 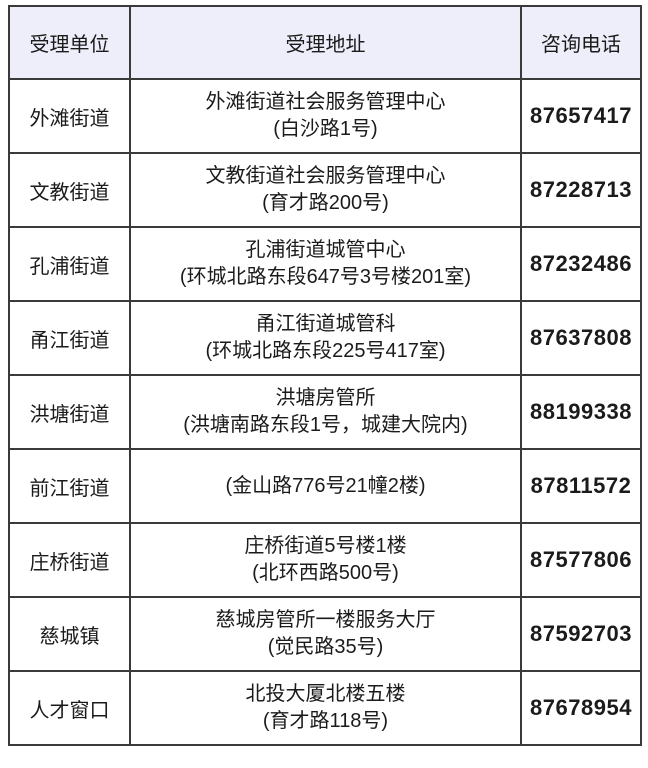 I want to click on phone-cell: 87637808, so click(x=581, y=338).